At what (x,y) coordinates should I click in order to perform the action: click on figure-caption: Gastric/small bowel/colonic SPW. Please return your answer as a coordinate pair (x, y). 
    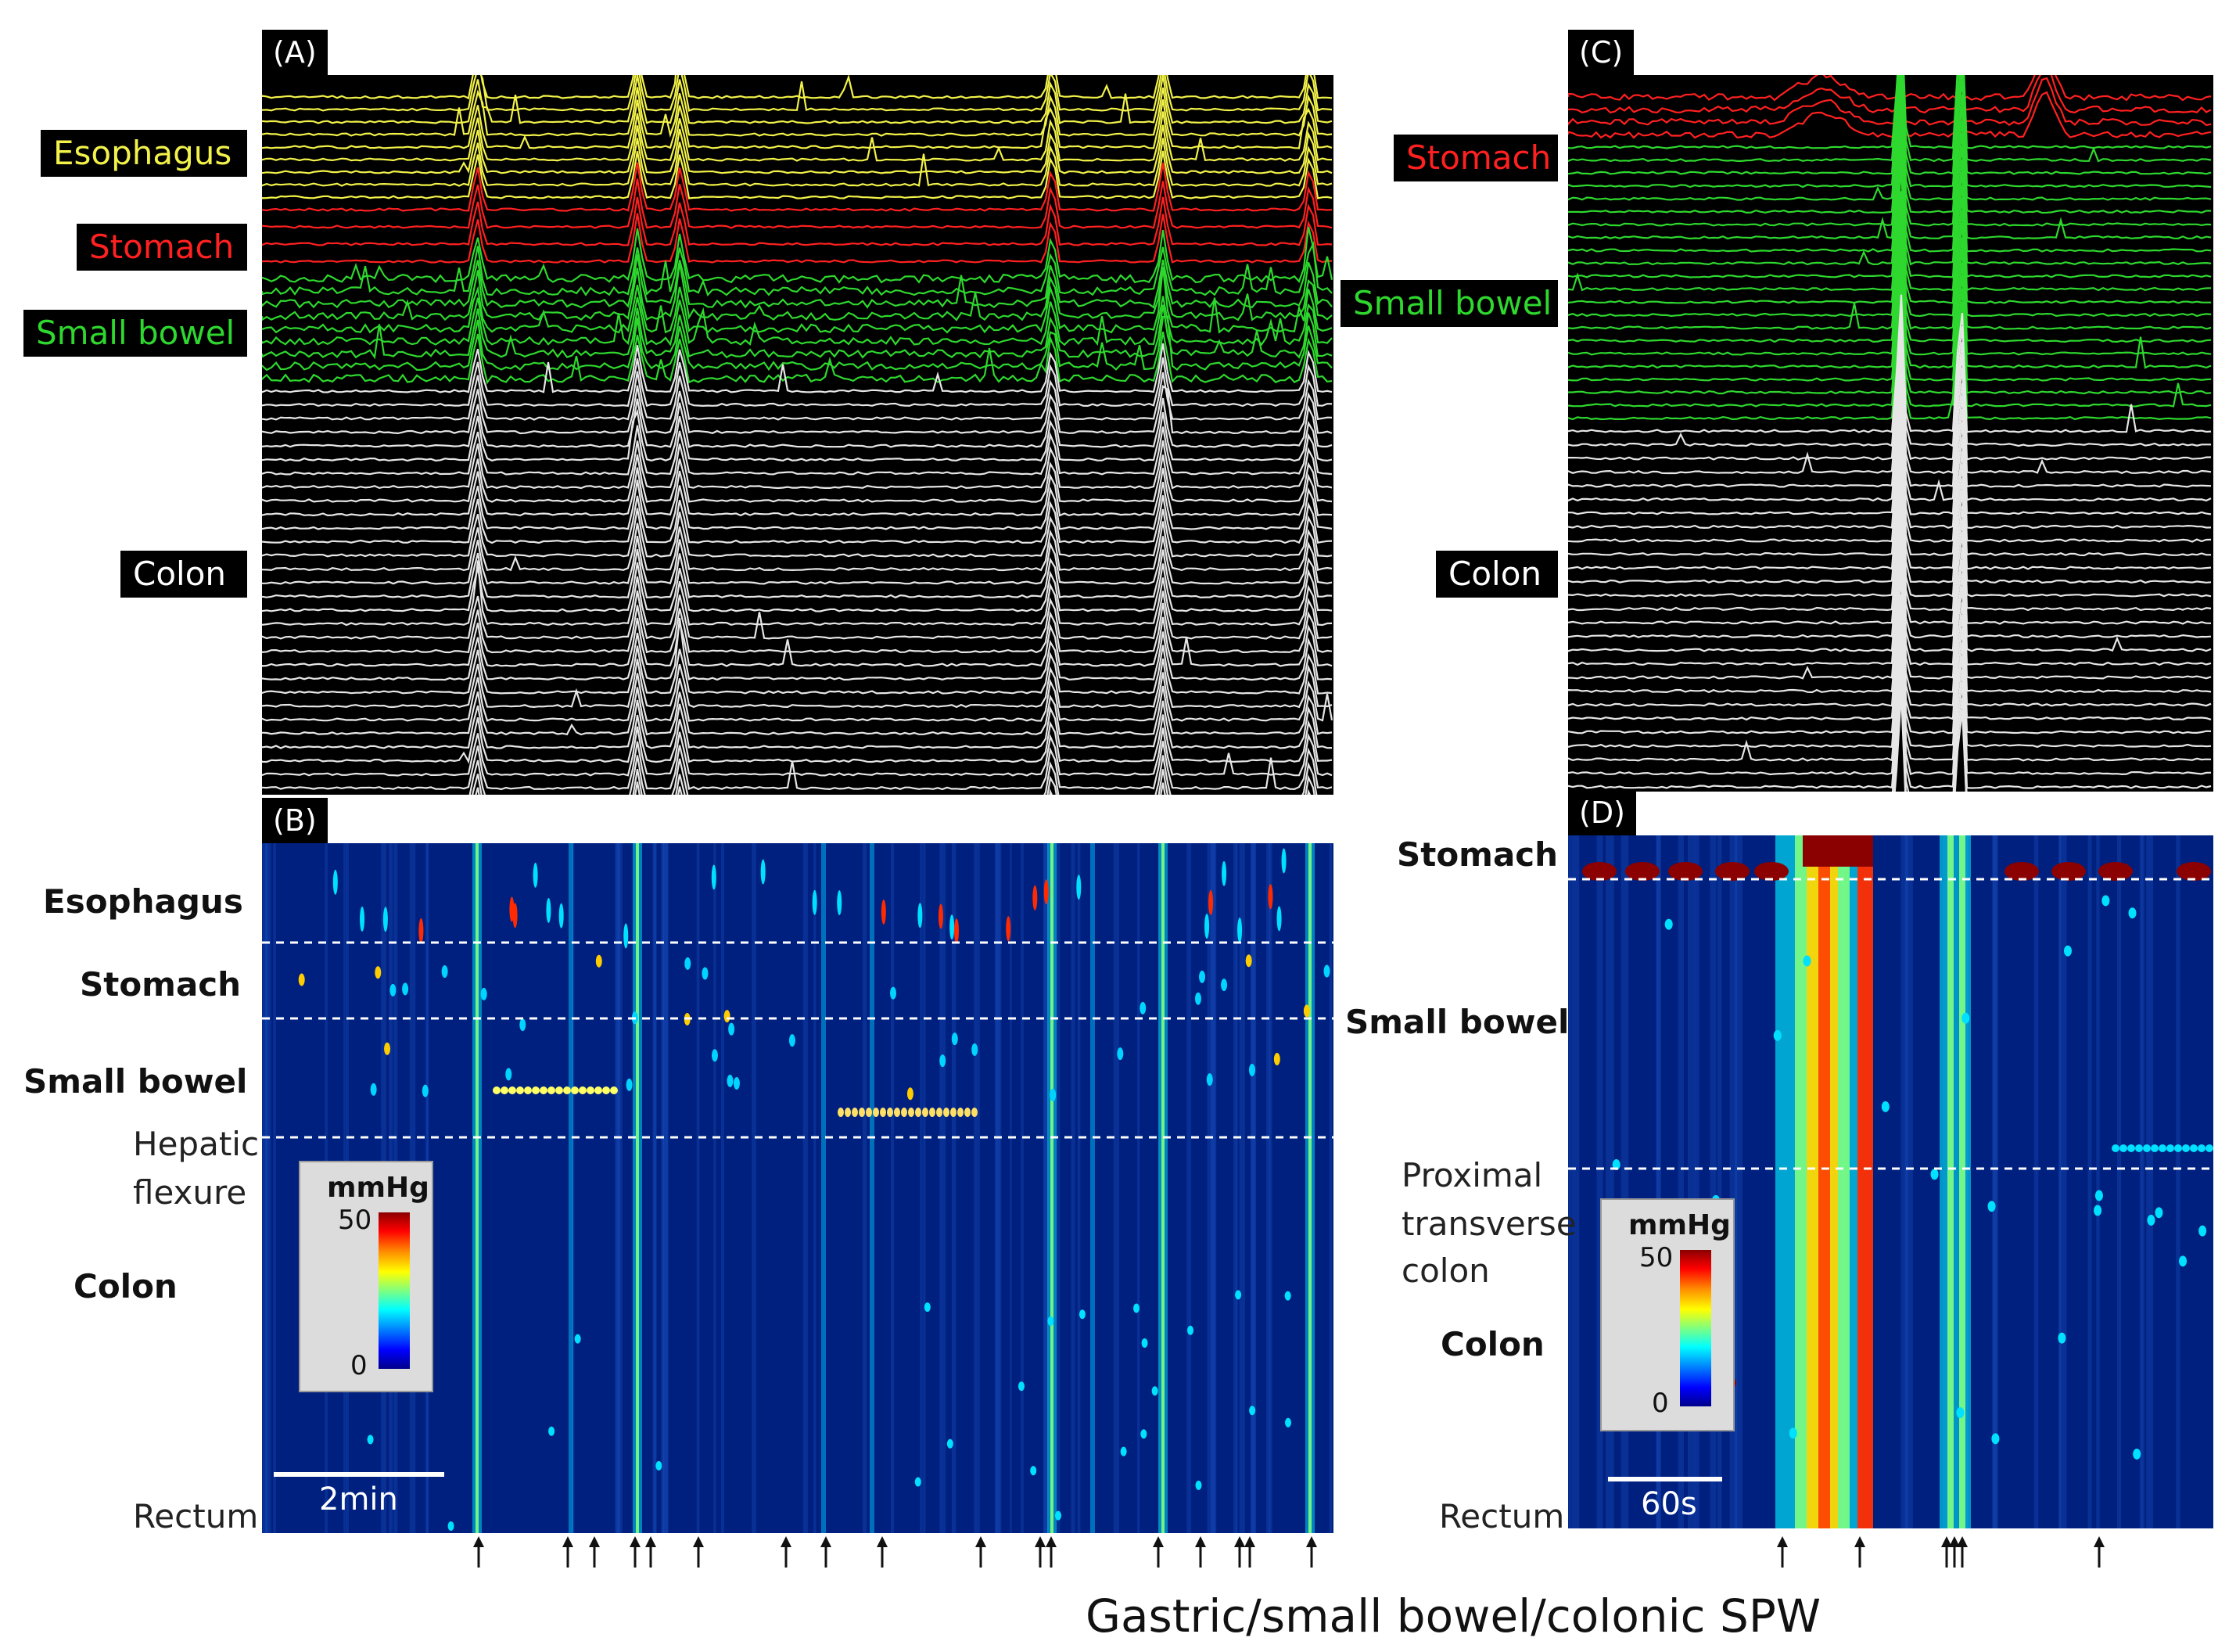
    Looking at the image, I should click on (1453, 1616).